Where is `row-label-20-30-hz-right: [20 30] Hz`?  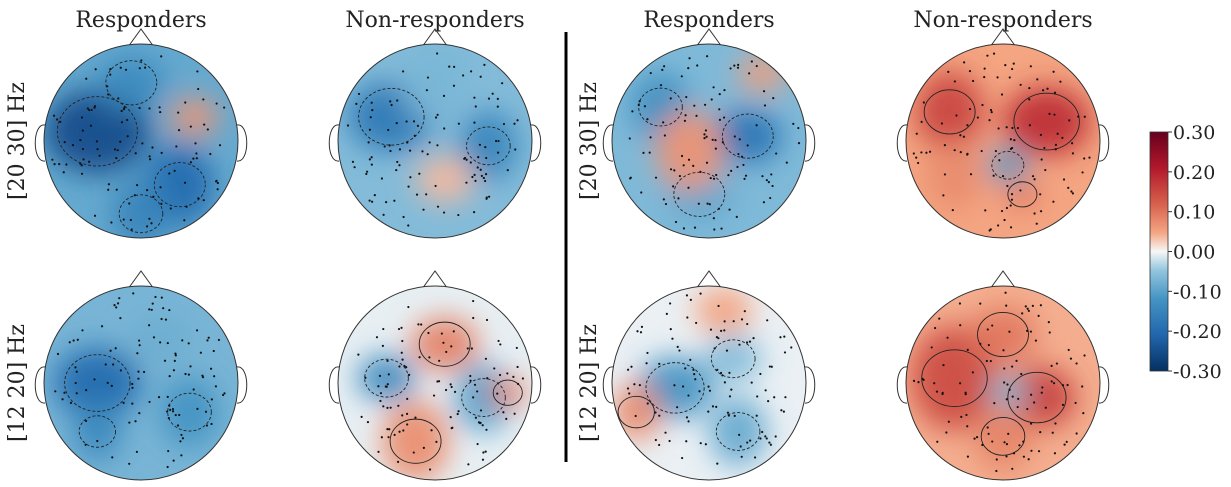
row-label-20-30-hz-right: [20 30] Hz is located at coordinates (589, 141).